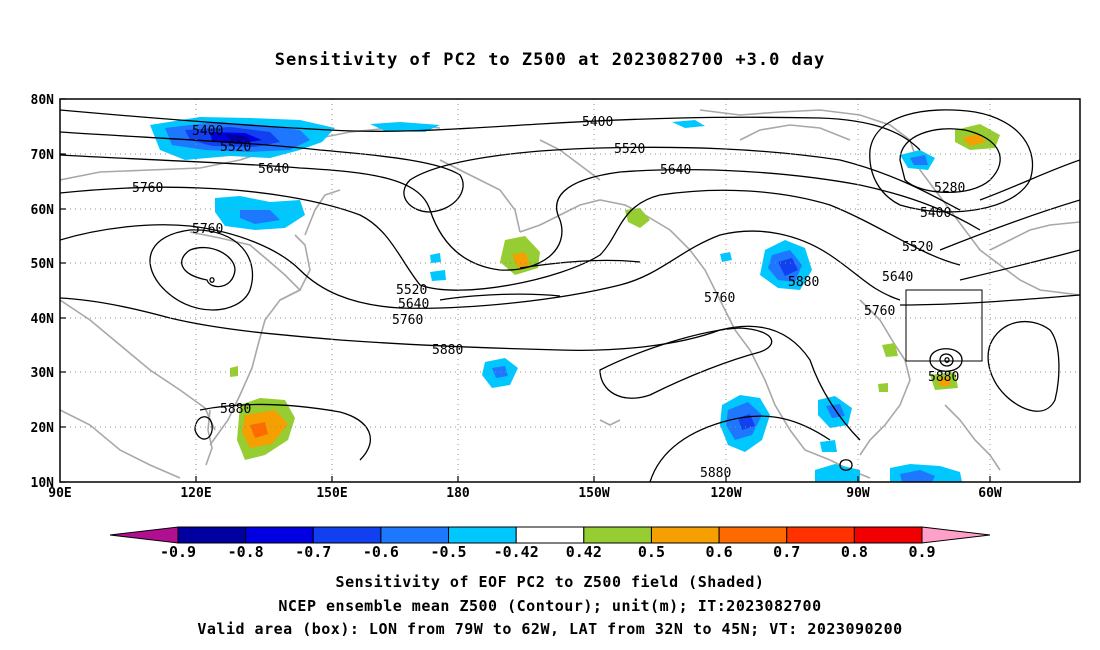 The width and height of the screenshot is (1100, 650). What do you see at coordinates (584, 552) in the screenshot?
I see `colorbar-label: 0.42` at bounding box center [584, 552].